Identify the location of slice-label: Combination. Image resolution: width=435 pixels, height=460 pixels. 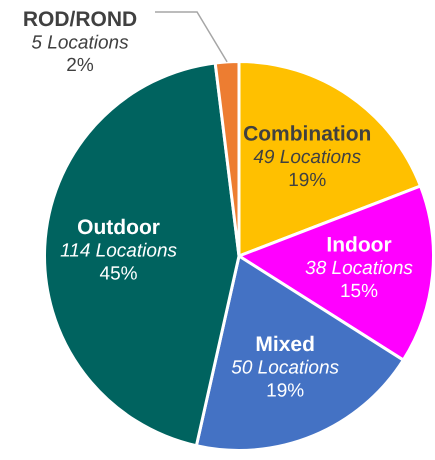
(307, 134).